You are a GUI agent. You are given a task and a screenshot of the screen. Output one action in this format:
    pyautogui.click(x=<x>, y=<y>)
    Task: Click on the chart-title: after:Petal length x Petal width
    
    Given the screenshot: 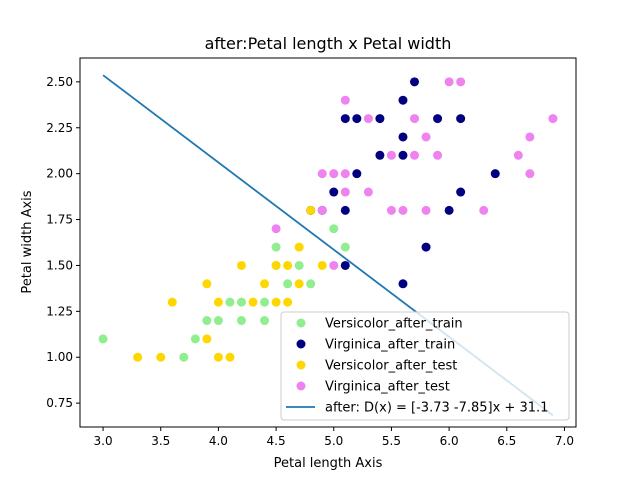 What is the action you would take?
    pyautogui.click(x=328, y=43)
    